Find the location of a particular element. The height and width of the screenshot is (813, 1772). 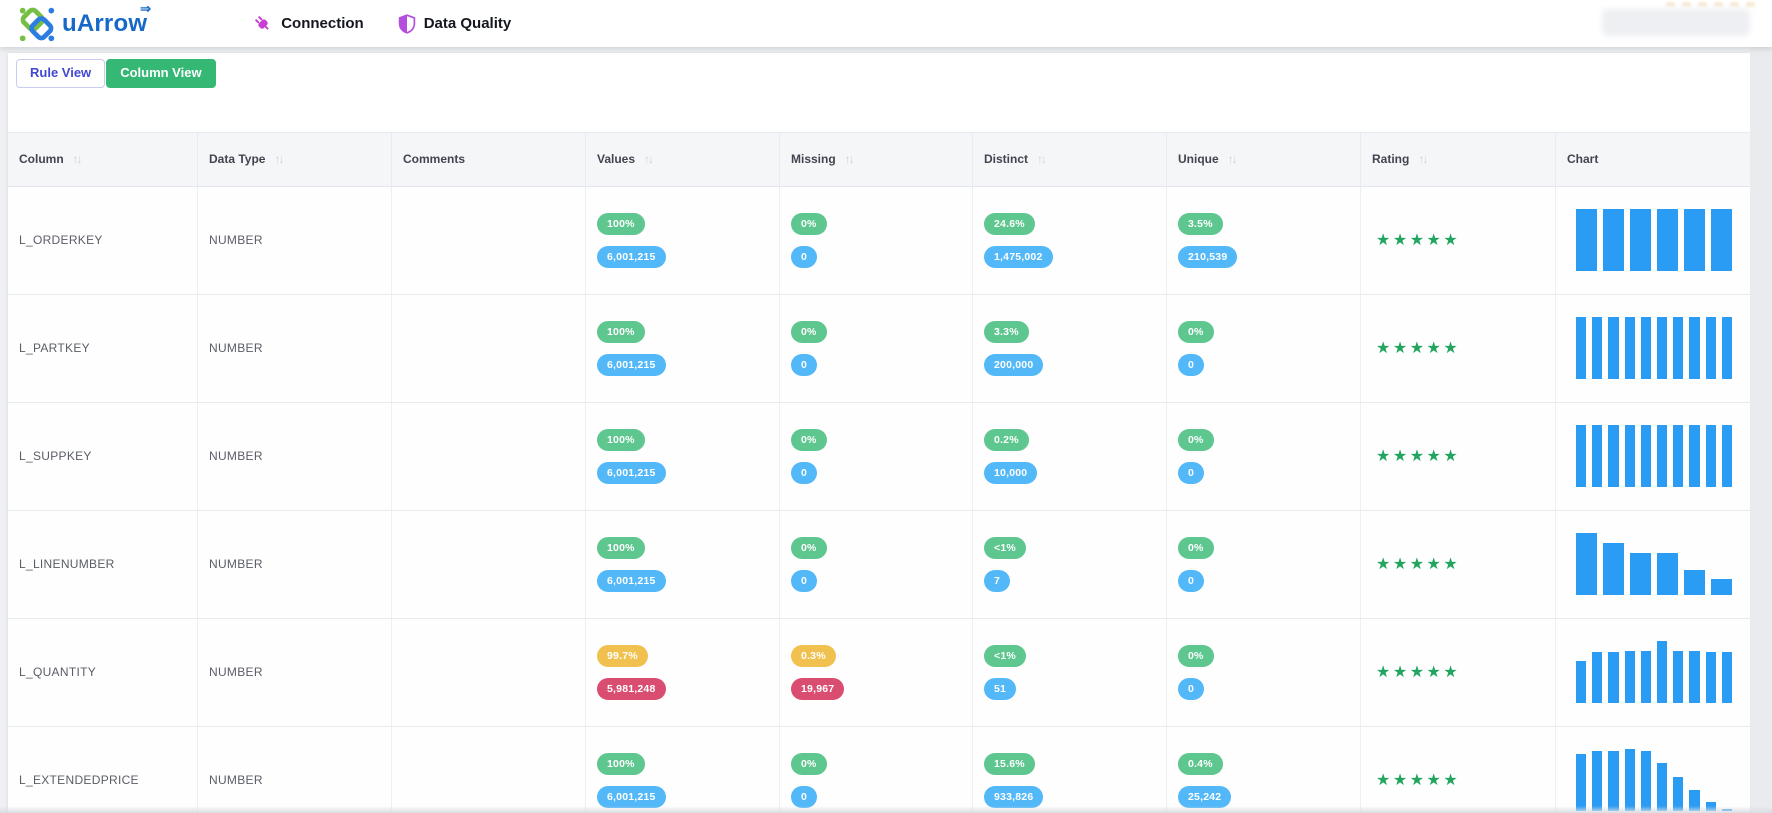

tab-column-view: Column View is located at coordinates (161, 73).